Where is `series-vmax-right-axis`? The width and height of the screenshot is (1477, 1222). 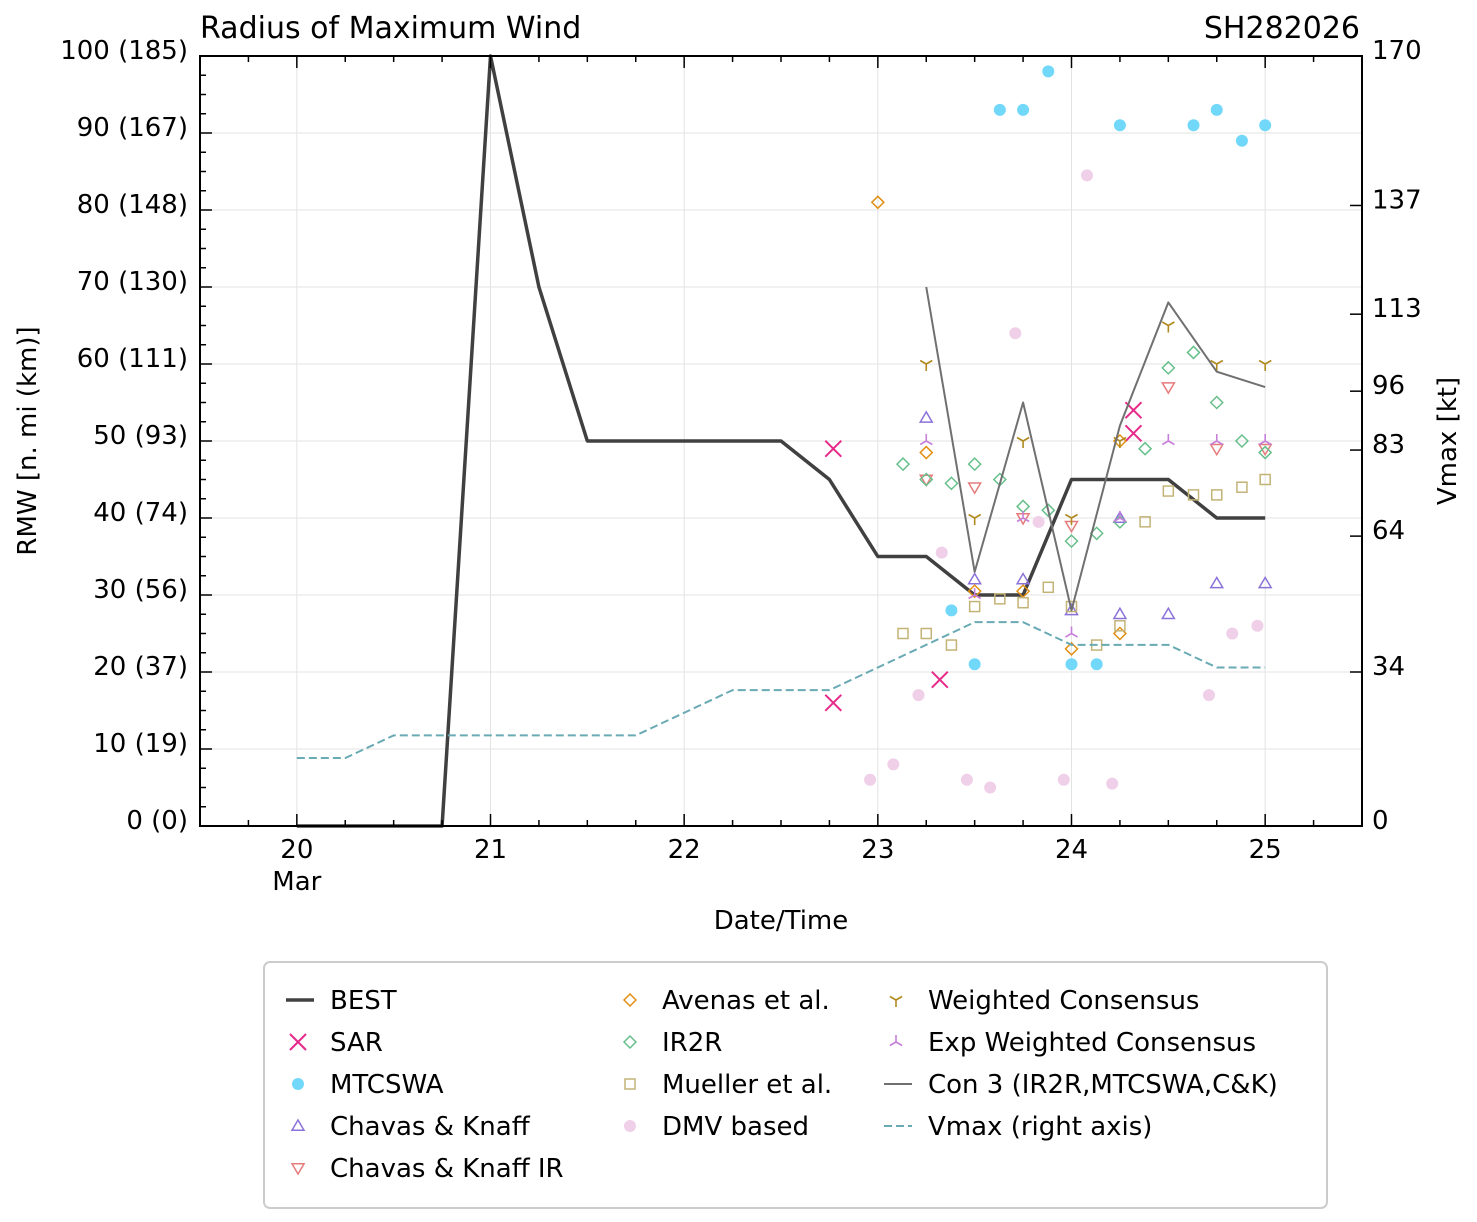 series-vmax-right-axis is located at coordinates (781, 690).